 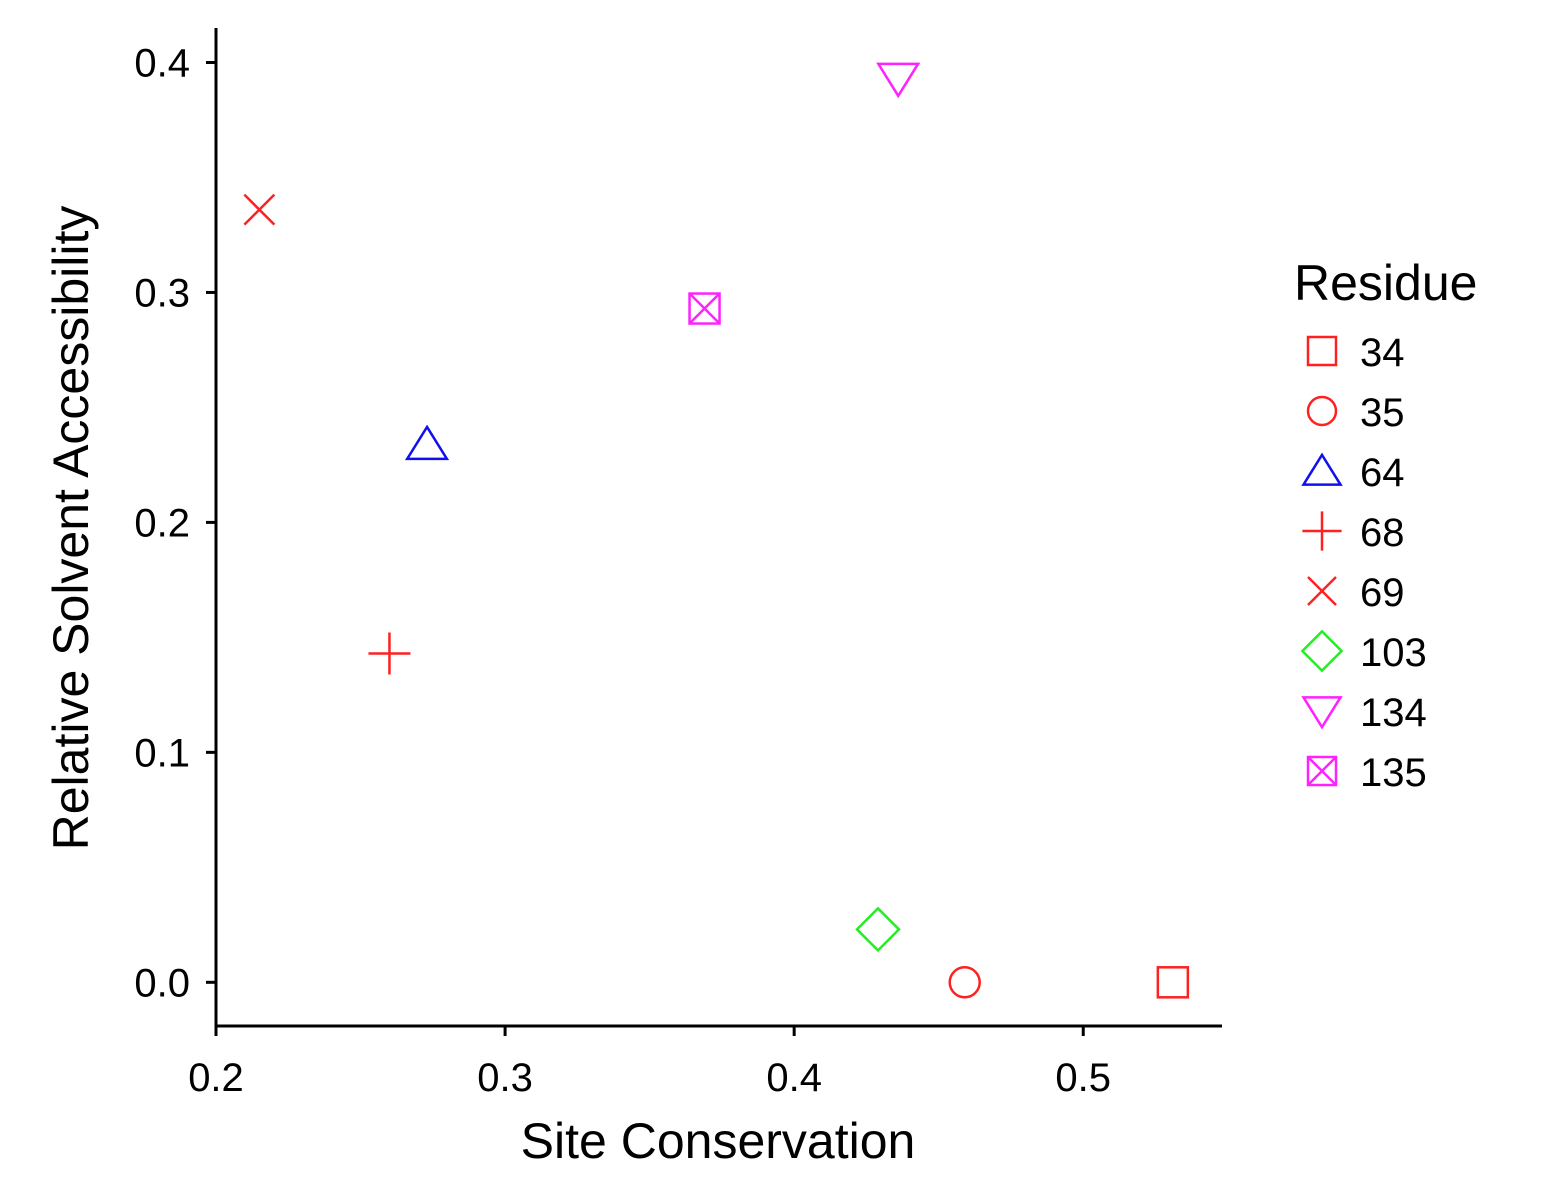 What do you see at coordinates (1083, 1078) in the screenshot?
I see `x-tick-label: 0.5` at bounding box center [1083, 1078].